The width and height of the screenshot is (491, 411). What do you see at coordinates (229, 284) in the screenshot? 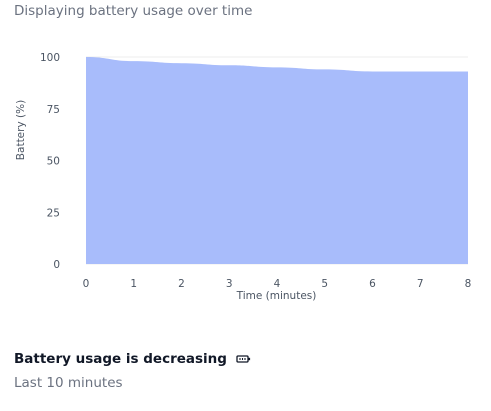
I see `x-tick-label-3: 3` at bounding box center [229, 284].